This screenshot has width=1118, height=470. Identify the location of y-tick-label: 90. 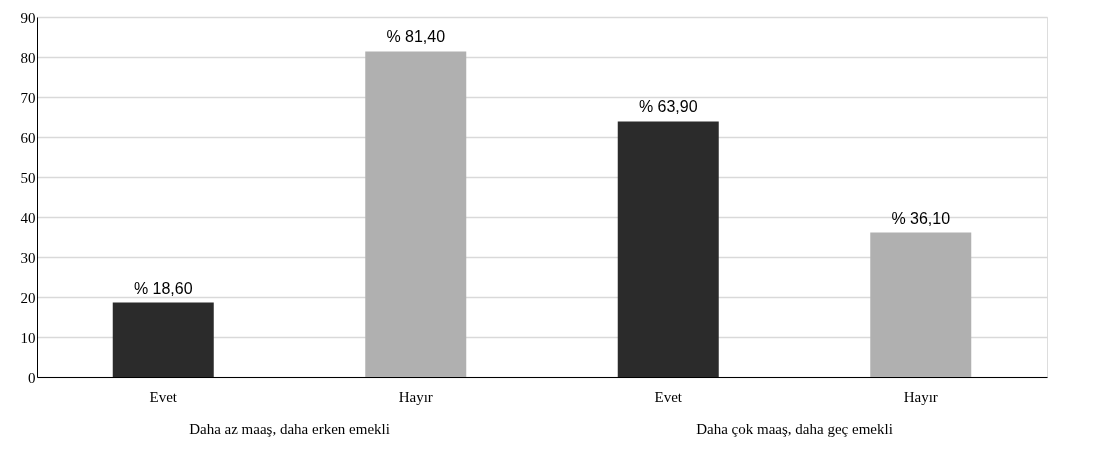
(28, 17).